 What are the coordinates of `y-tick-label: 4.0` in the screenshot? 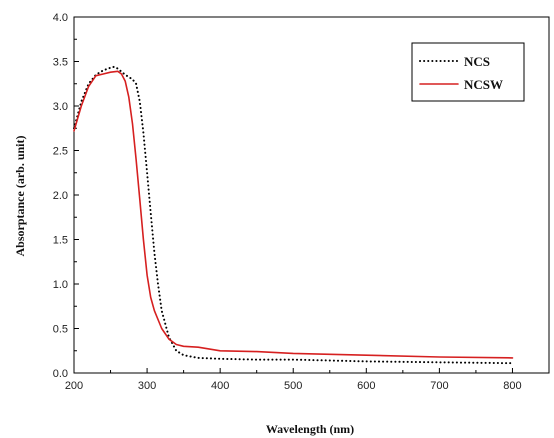 It's located at (60, 18).